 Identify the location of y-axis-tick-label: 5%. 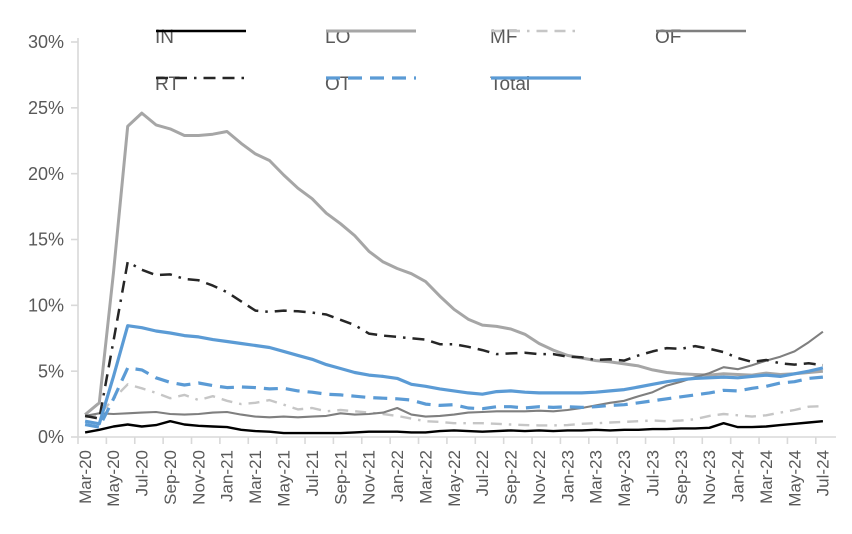
(51, 371).